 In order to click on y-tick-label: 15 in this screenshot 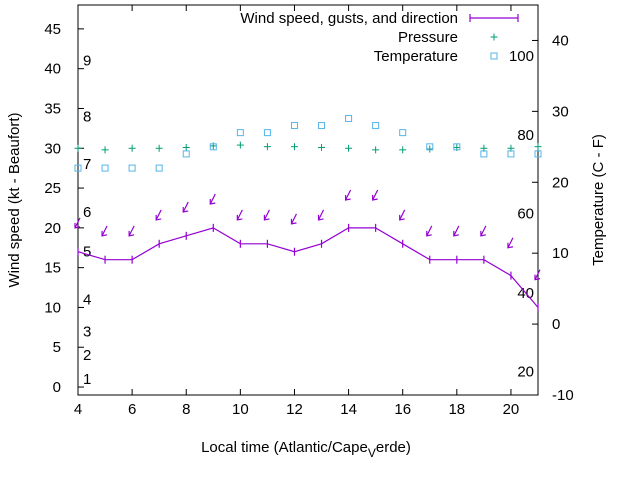, I will do `click(52, 268)`.